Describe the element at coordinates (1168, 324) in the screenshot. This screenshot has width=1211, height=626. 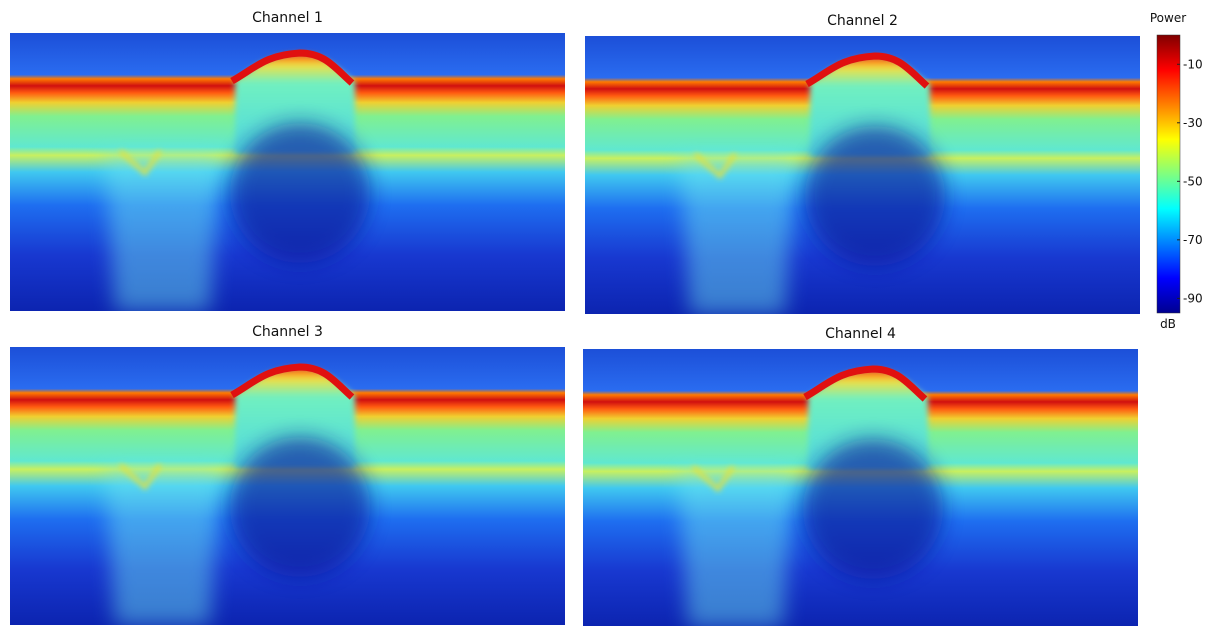
I see `colorbar-unit: dB` at that location.